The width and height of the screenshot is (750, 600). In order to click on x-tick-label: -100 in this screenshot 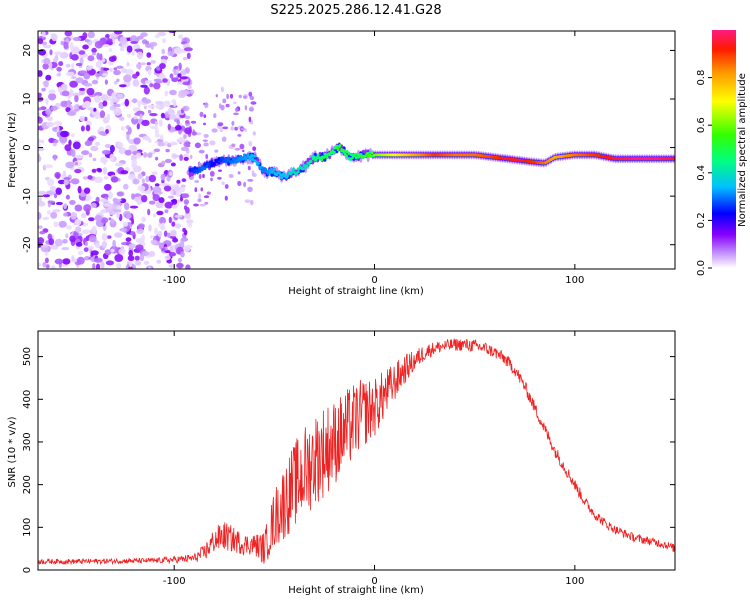, I will do `click(174, 280)`.